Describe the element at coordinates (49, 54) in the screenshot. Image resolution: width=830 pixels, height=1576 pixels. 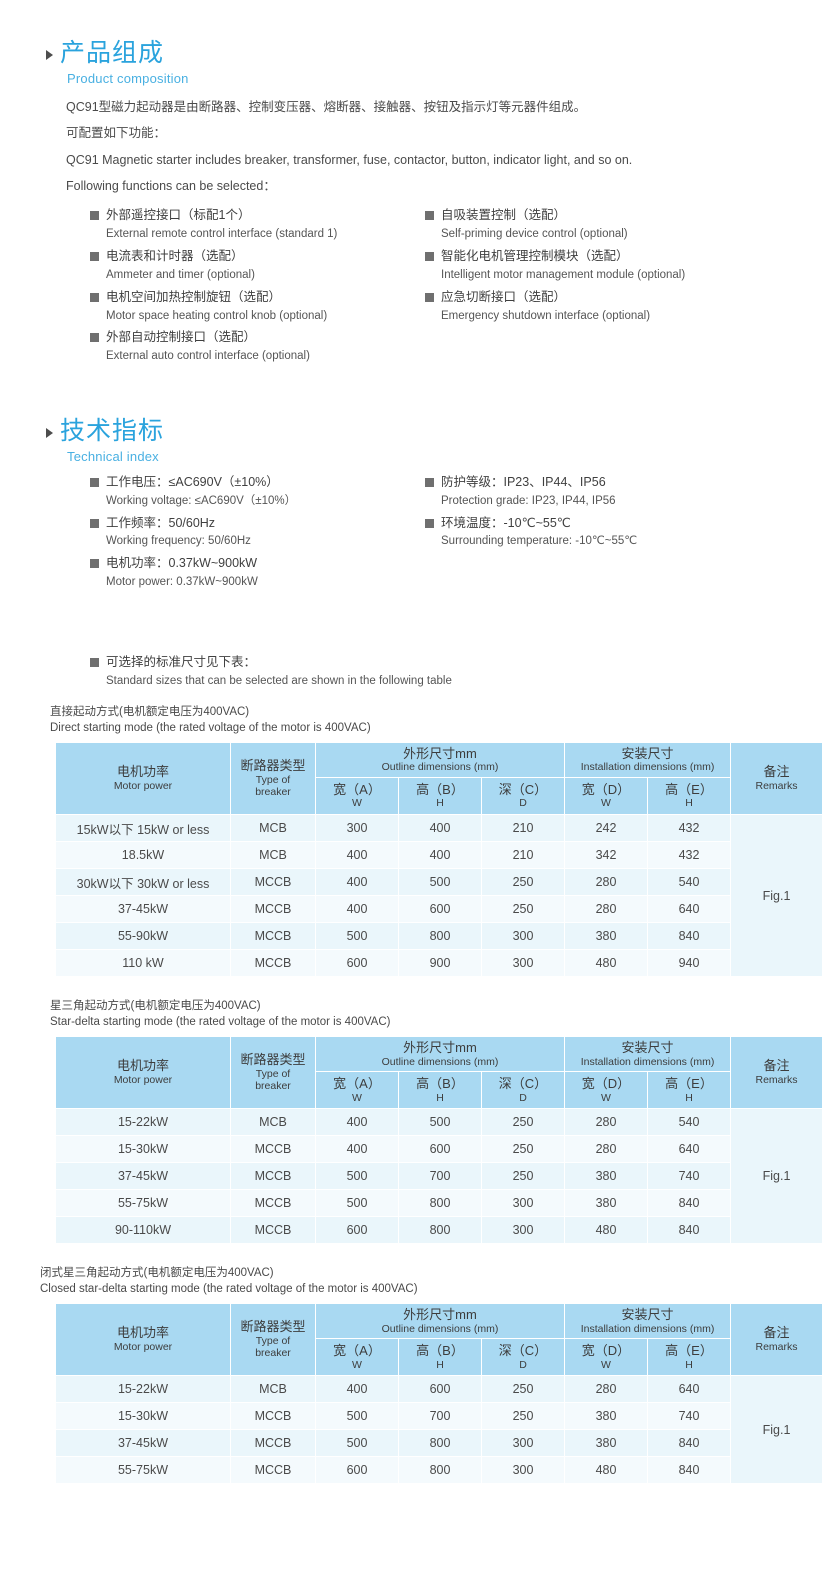
I see `triangle-marker-icon` at that location.